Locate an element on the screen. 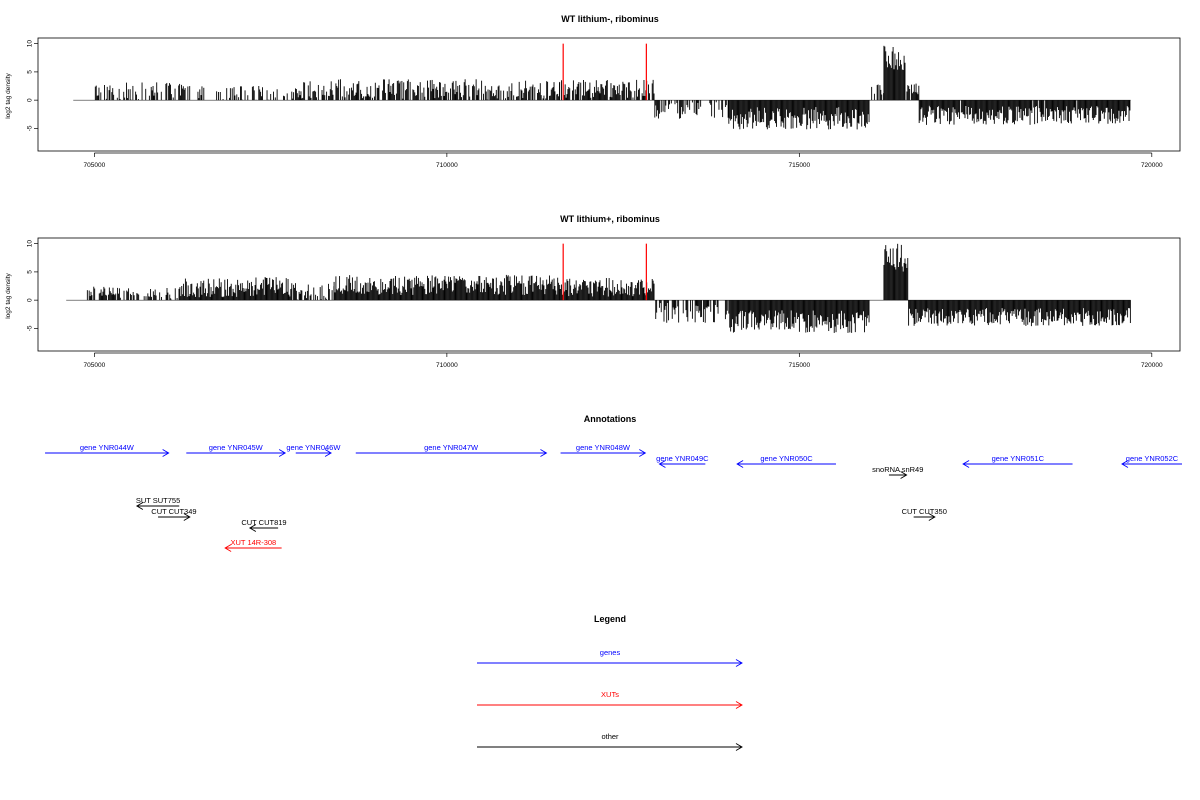 This screenshot has height=800, width=1200. feature-cut-cut350: CUT CUT350 is located at coordinates (924, 514).